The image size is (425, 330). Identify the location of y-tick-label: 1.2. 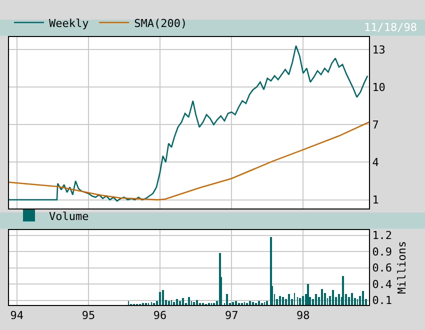
(382, 235).